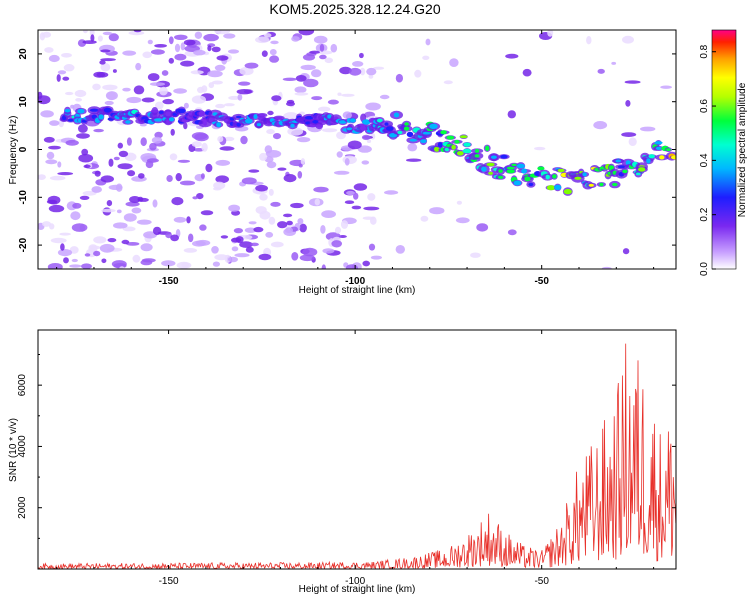 Image resolution: width=750 pixels, height=600 pixels. What do you see at coordinates (357, 589) in the screenshot?
I see `snr-xlabel: Height of straight line (km)` at bounding box center [357, 589].